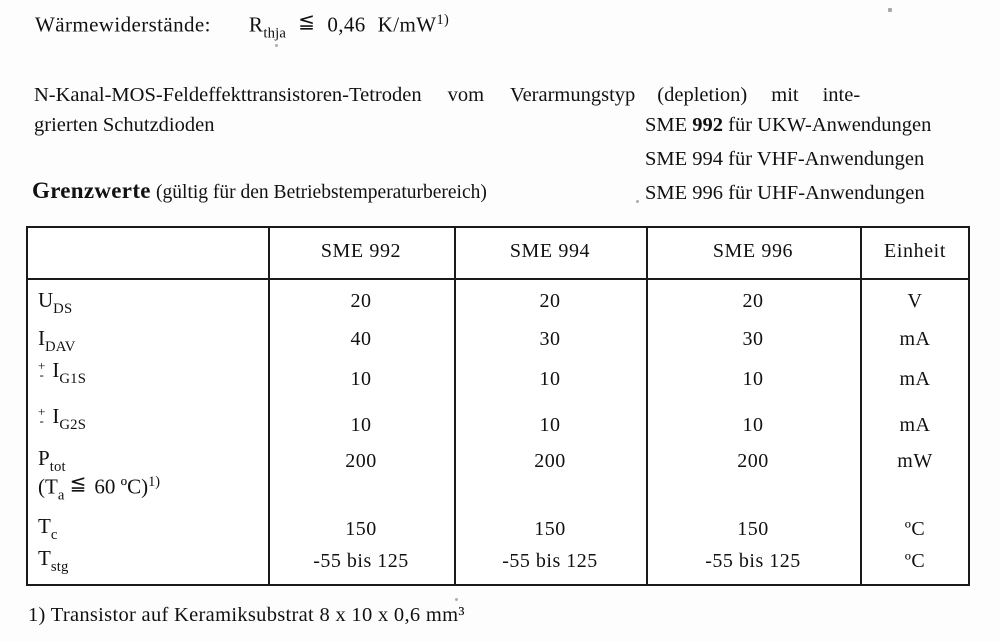 The height and width of the screenshot is (642, 1000). I want to click on table-row-label-ig2s: + - IG2S, so click(62, 419).